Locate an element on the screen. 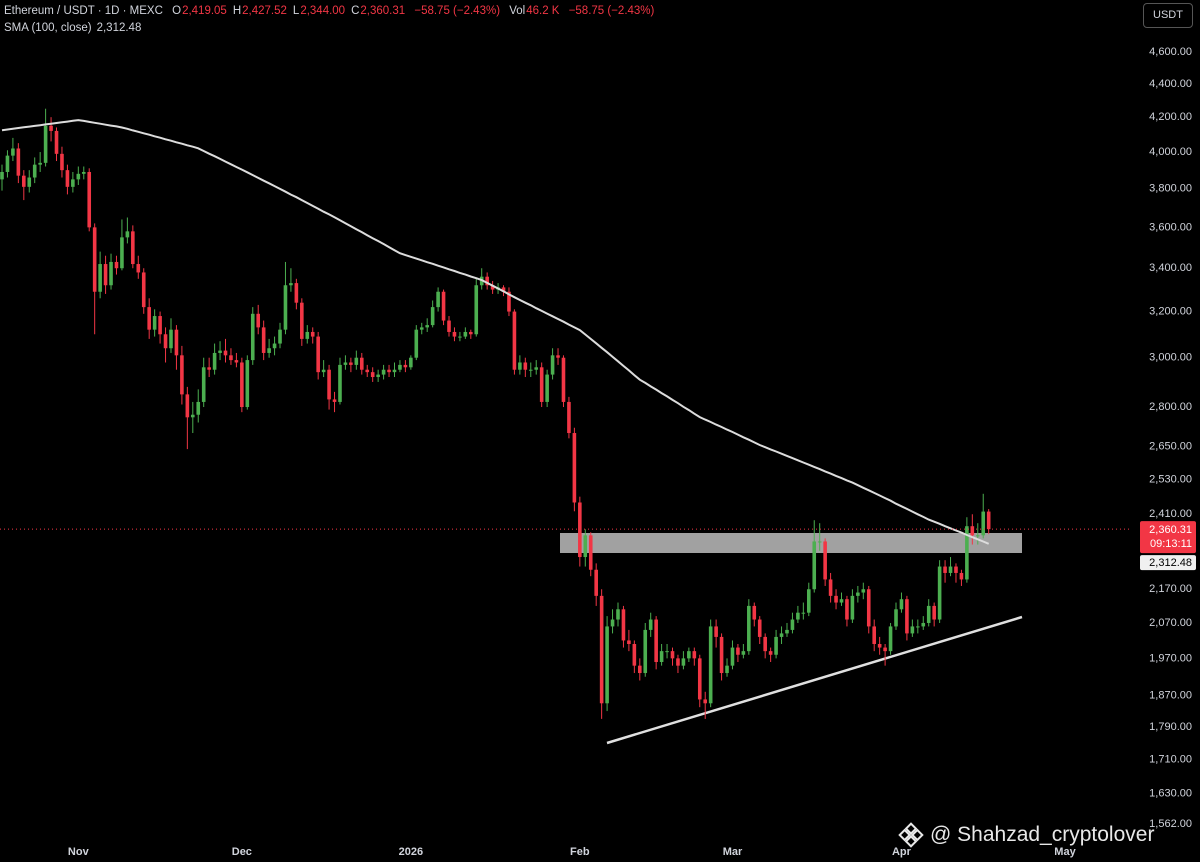 The width and height of the screenshot is (1200, 862). watermark-text: @ Shahzad_cryptolover is located at coordinates (1042, 834).